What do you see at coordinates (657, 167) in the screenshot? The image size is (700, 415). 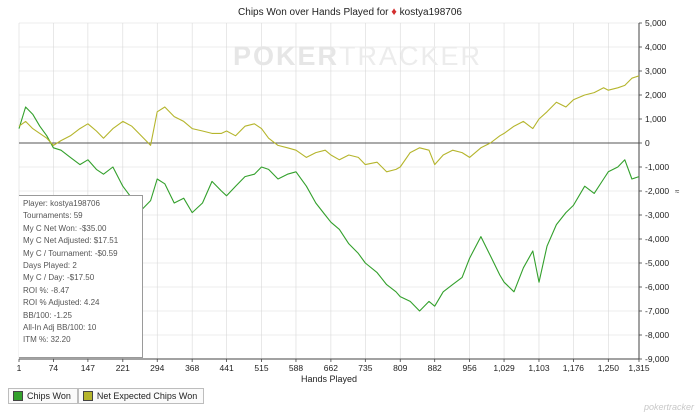 I see `y-tick-label: -1,000` at bounding box center [657, 167].